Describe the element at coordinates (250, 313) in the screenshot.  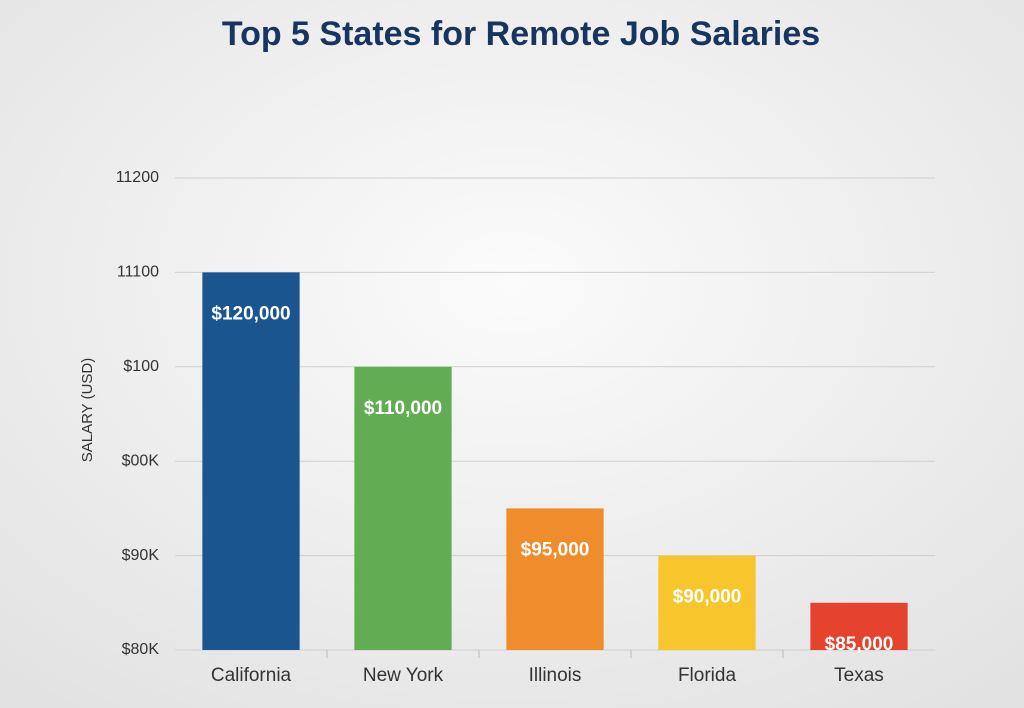
I see `value-label: $120,000` at that location.